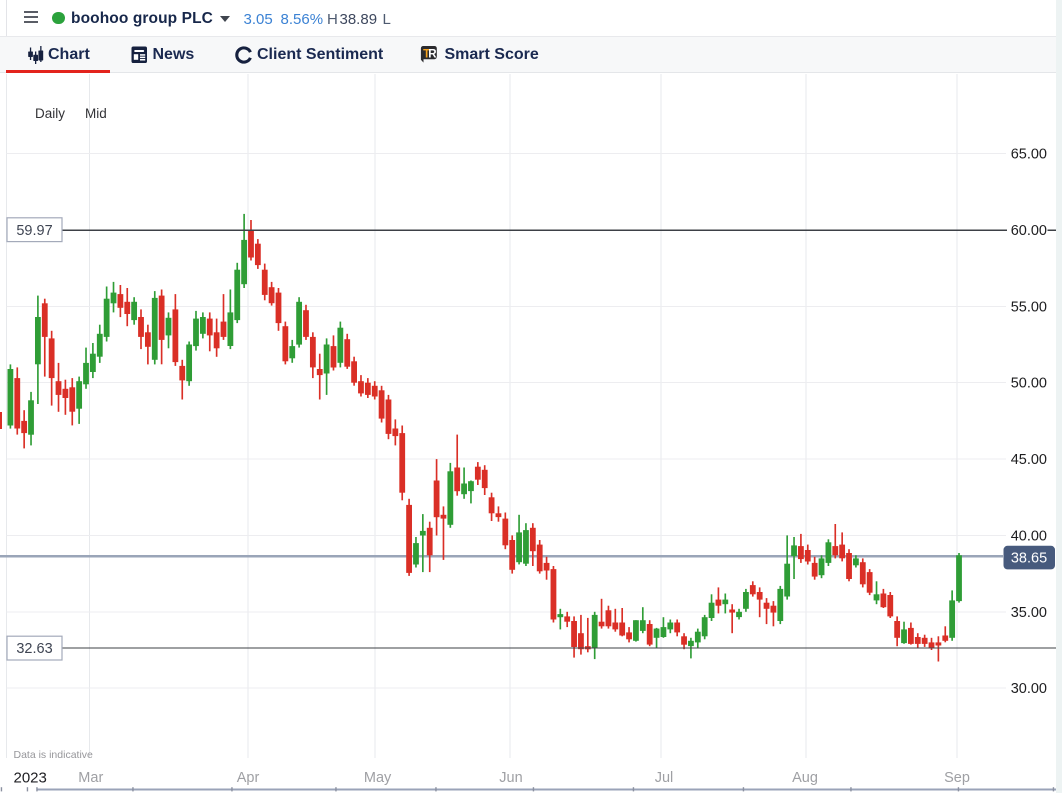  What do you see at coordinates (1029, 613) in the screenshot?
I see `svg-text: 35.00` at bounding box center [1029, 613].